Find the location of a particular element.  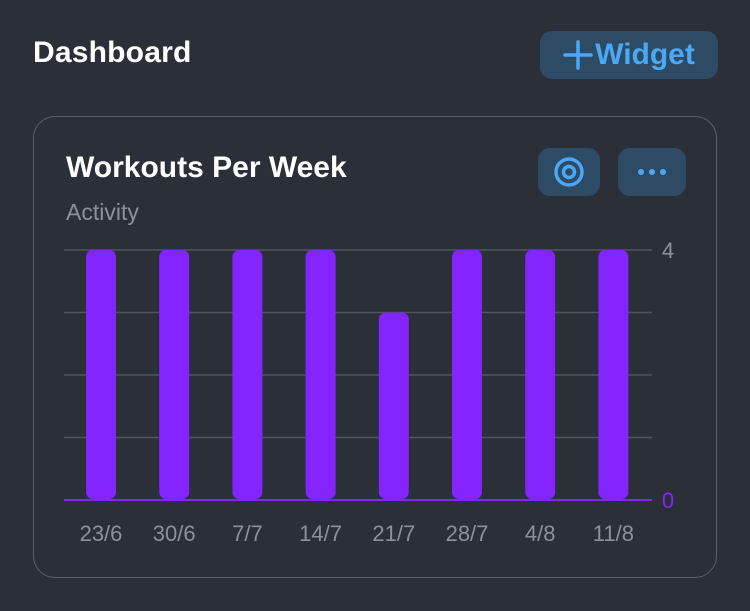

target-icon is located at coordinates (569, 172).